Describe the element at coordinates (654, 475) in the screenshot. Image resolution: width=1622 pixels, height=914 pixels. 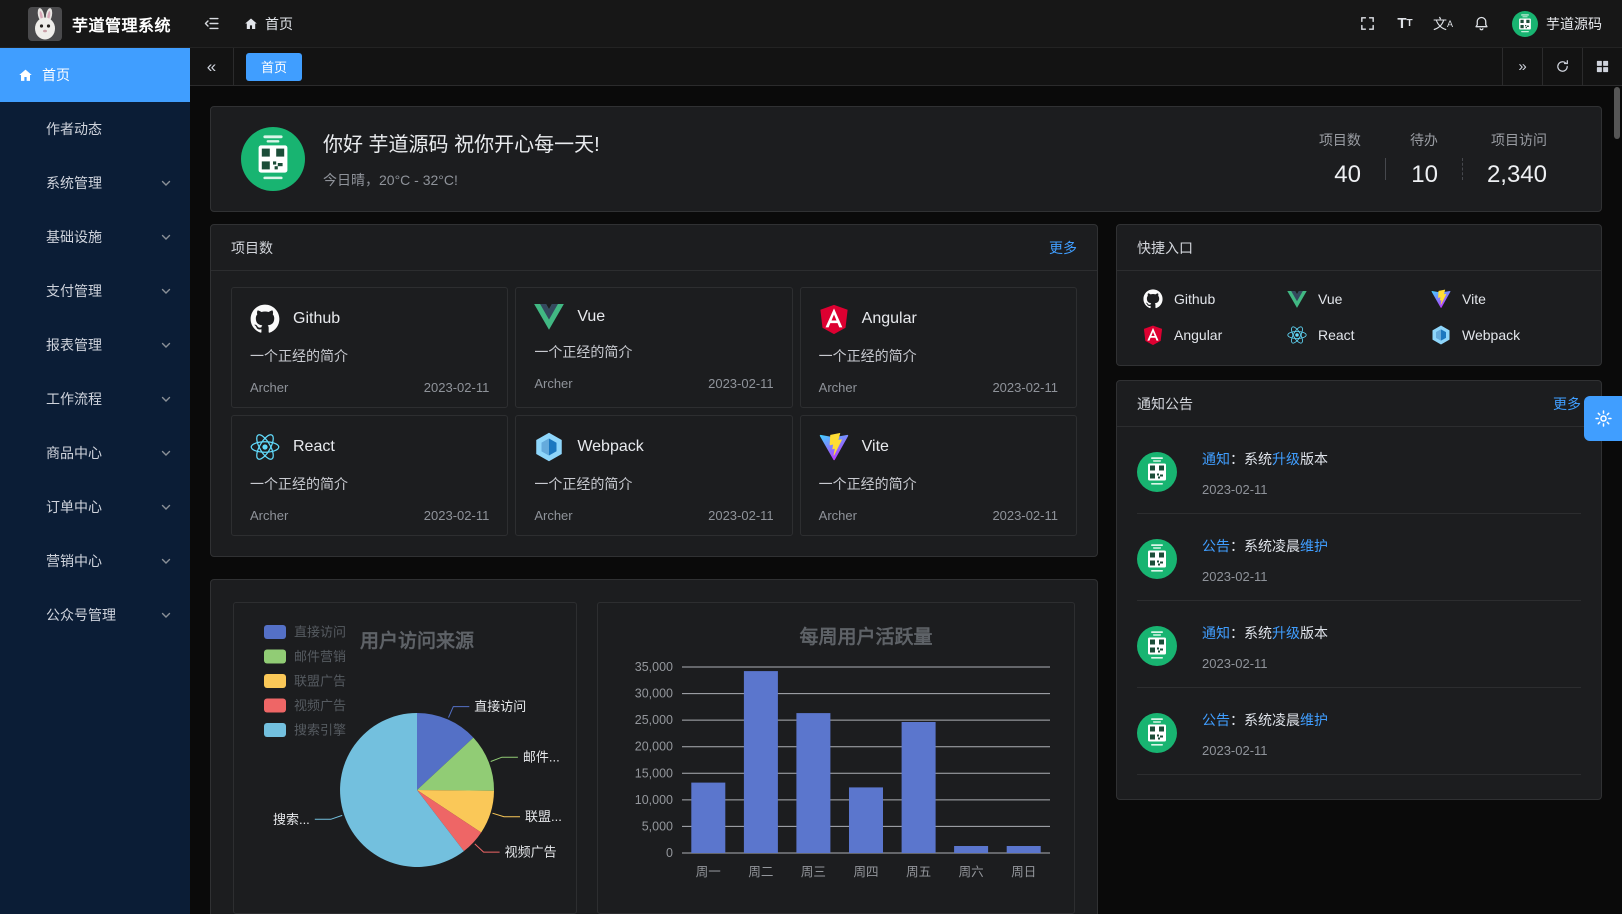
I see `project-card-webpack: Webpack 一个正经的简介 Archer 2023-02-11` at that location.